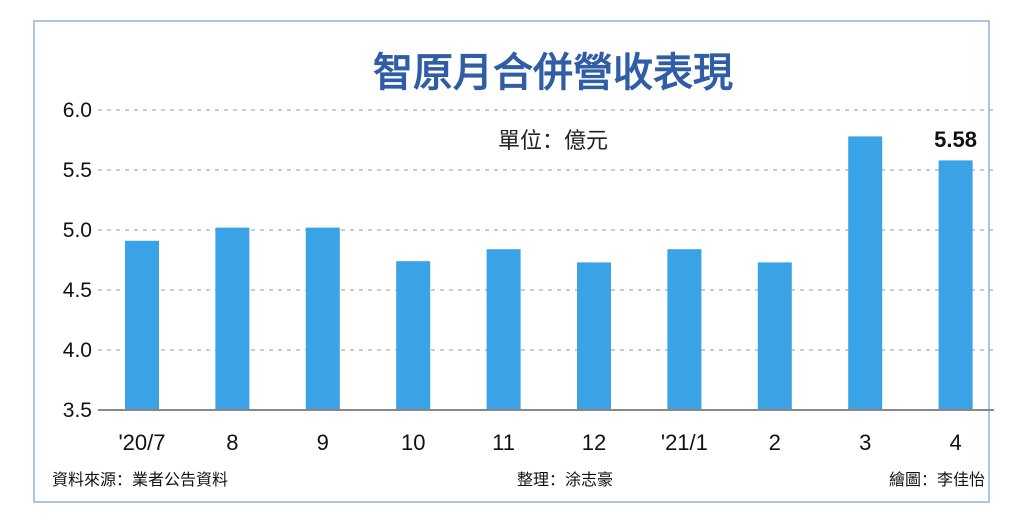 The height and width of the screenshot is (515, 1024). I want to click on x-tick-label: 11, so click(503, 442).